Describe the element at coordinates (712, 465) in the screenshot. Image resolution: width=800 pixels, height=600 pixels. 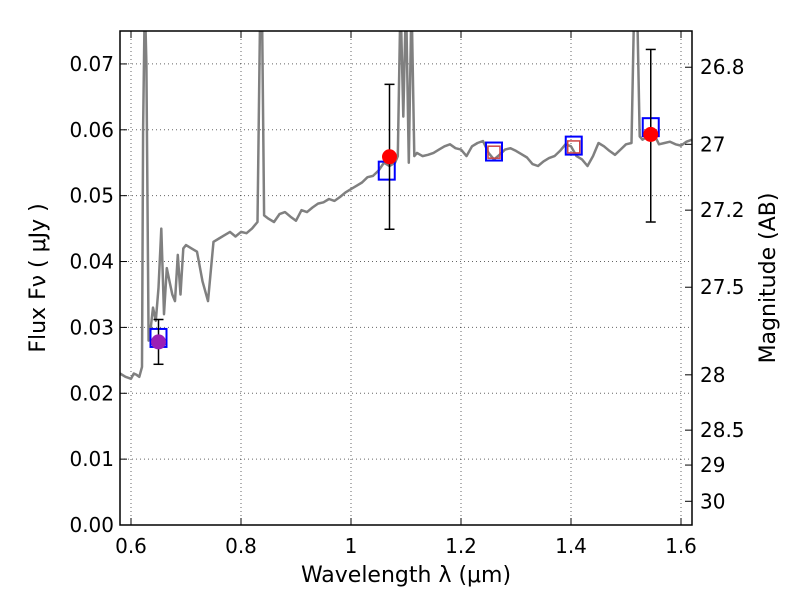
I see `y2-tick-label: 29` at that location.